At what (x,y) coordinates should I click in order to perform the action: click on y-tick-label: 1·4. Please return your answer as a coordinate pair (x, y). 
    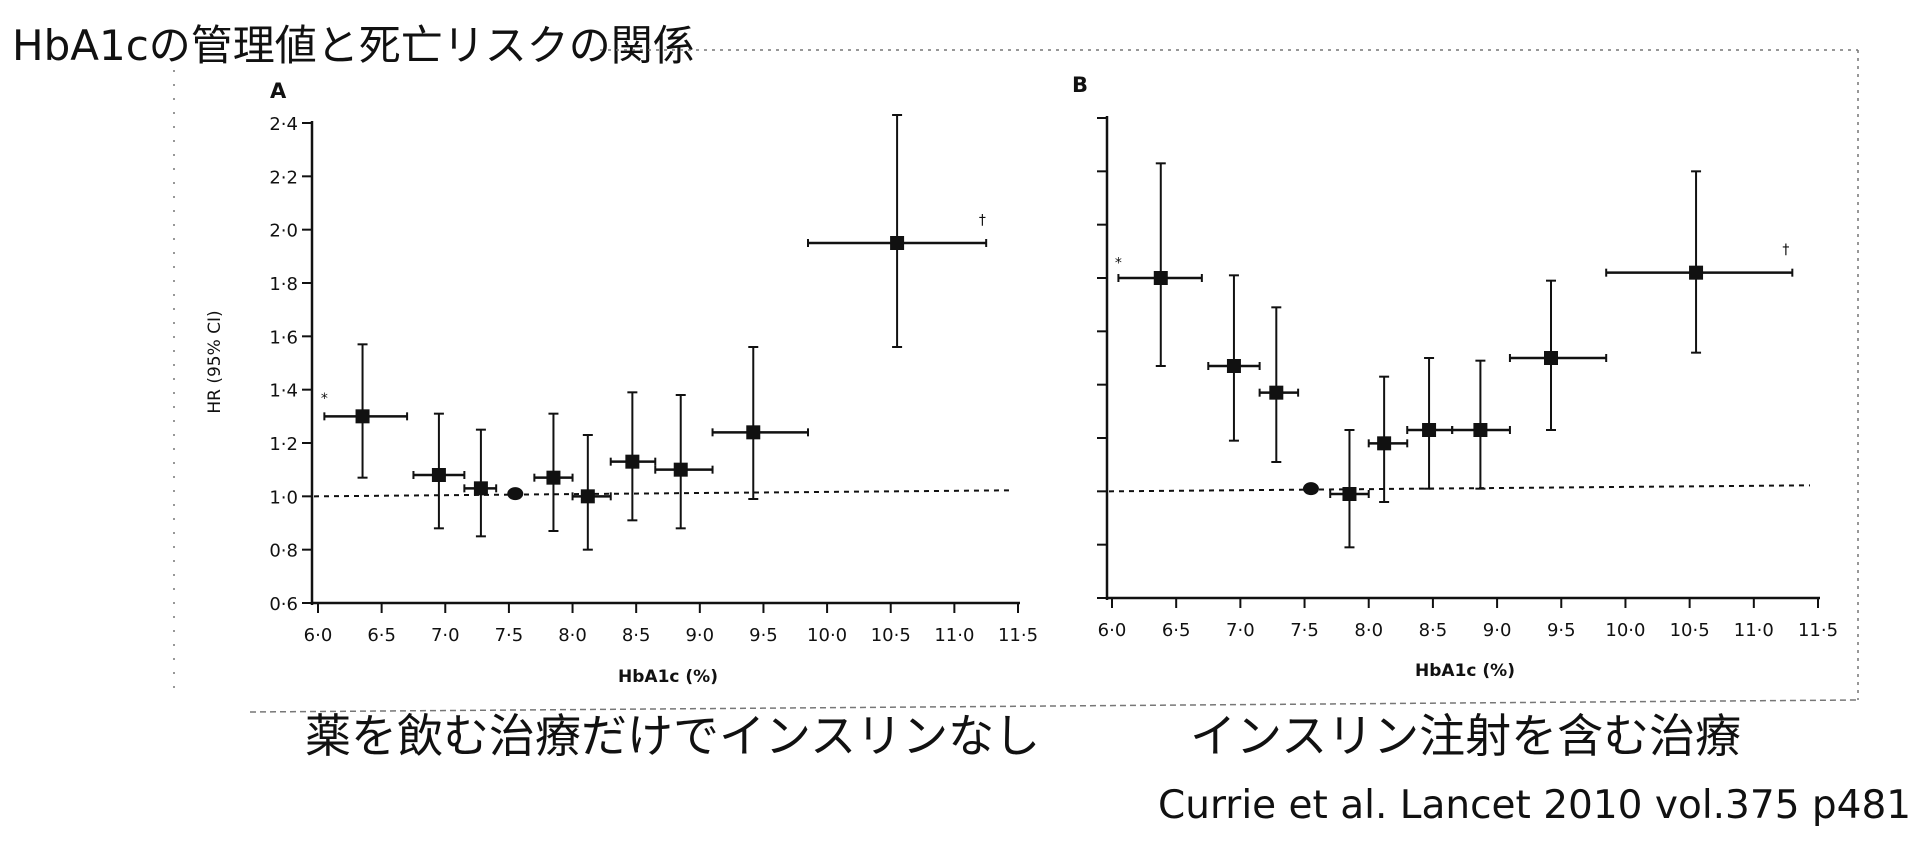
    Looking at the image, I should click on (283, 391).